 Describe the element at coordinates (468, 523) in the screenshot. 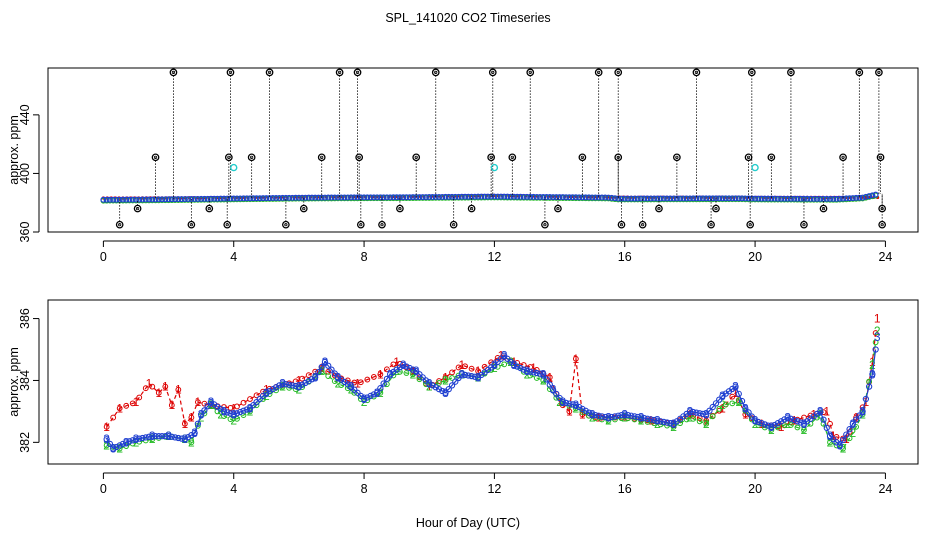

I see `x-axis-label: Hour of Day (UTC)` at that location.